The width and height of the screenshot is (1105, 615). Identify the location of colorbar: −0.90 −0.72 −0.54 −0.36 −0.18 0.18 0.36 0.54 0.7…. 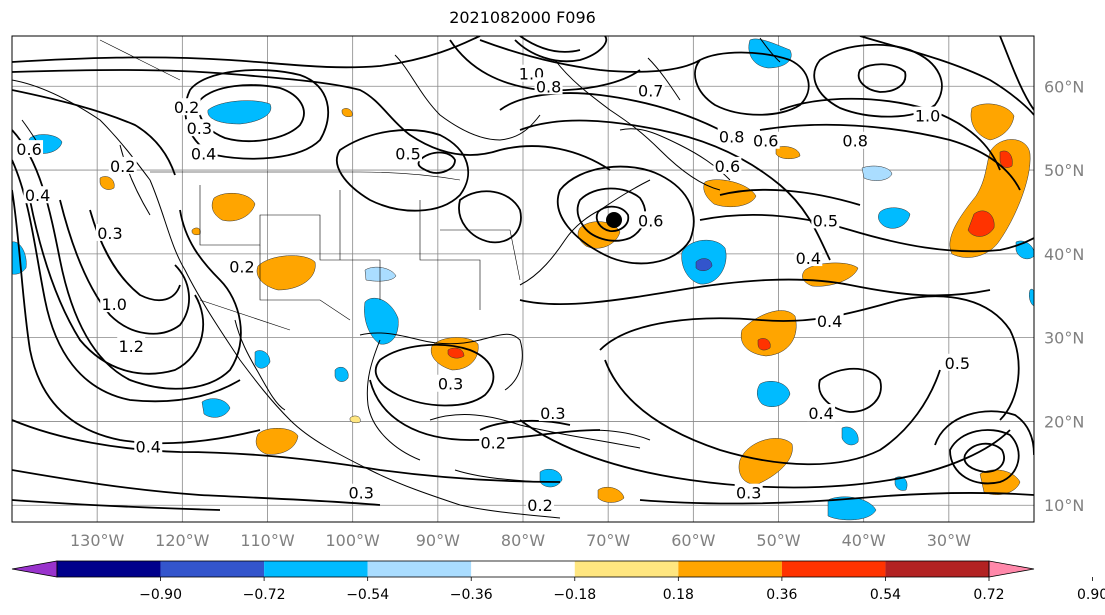
(558, 582).